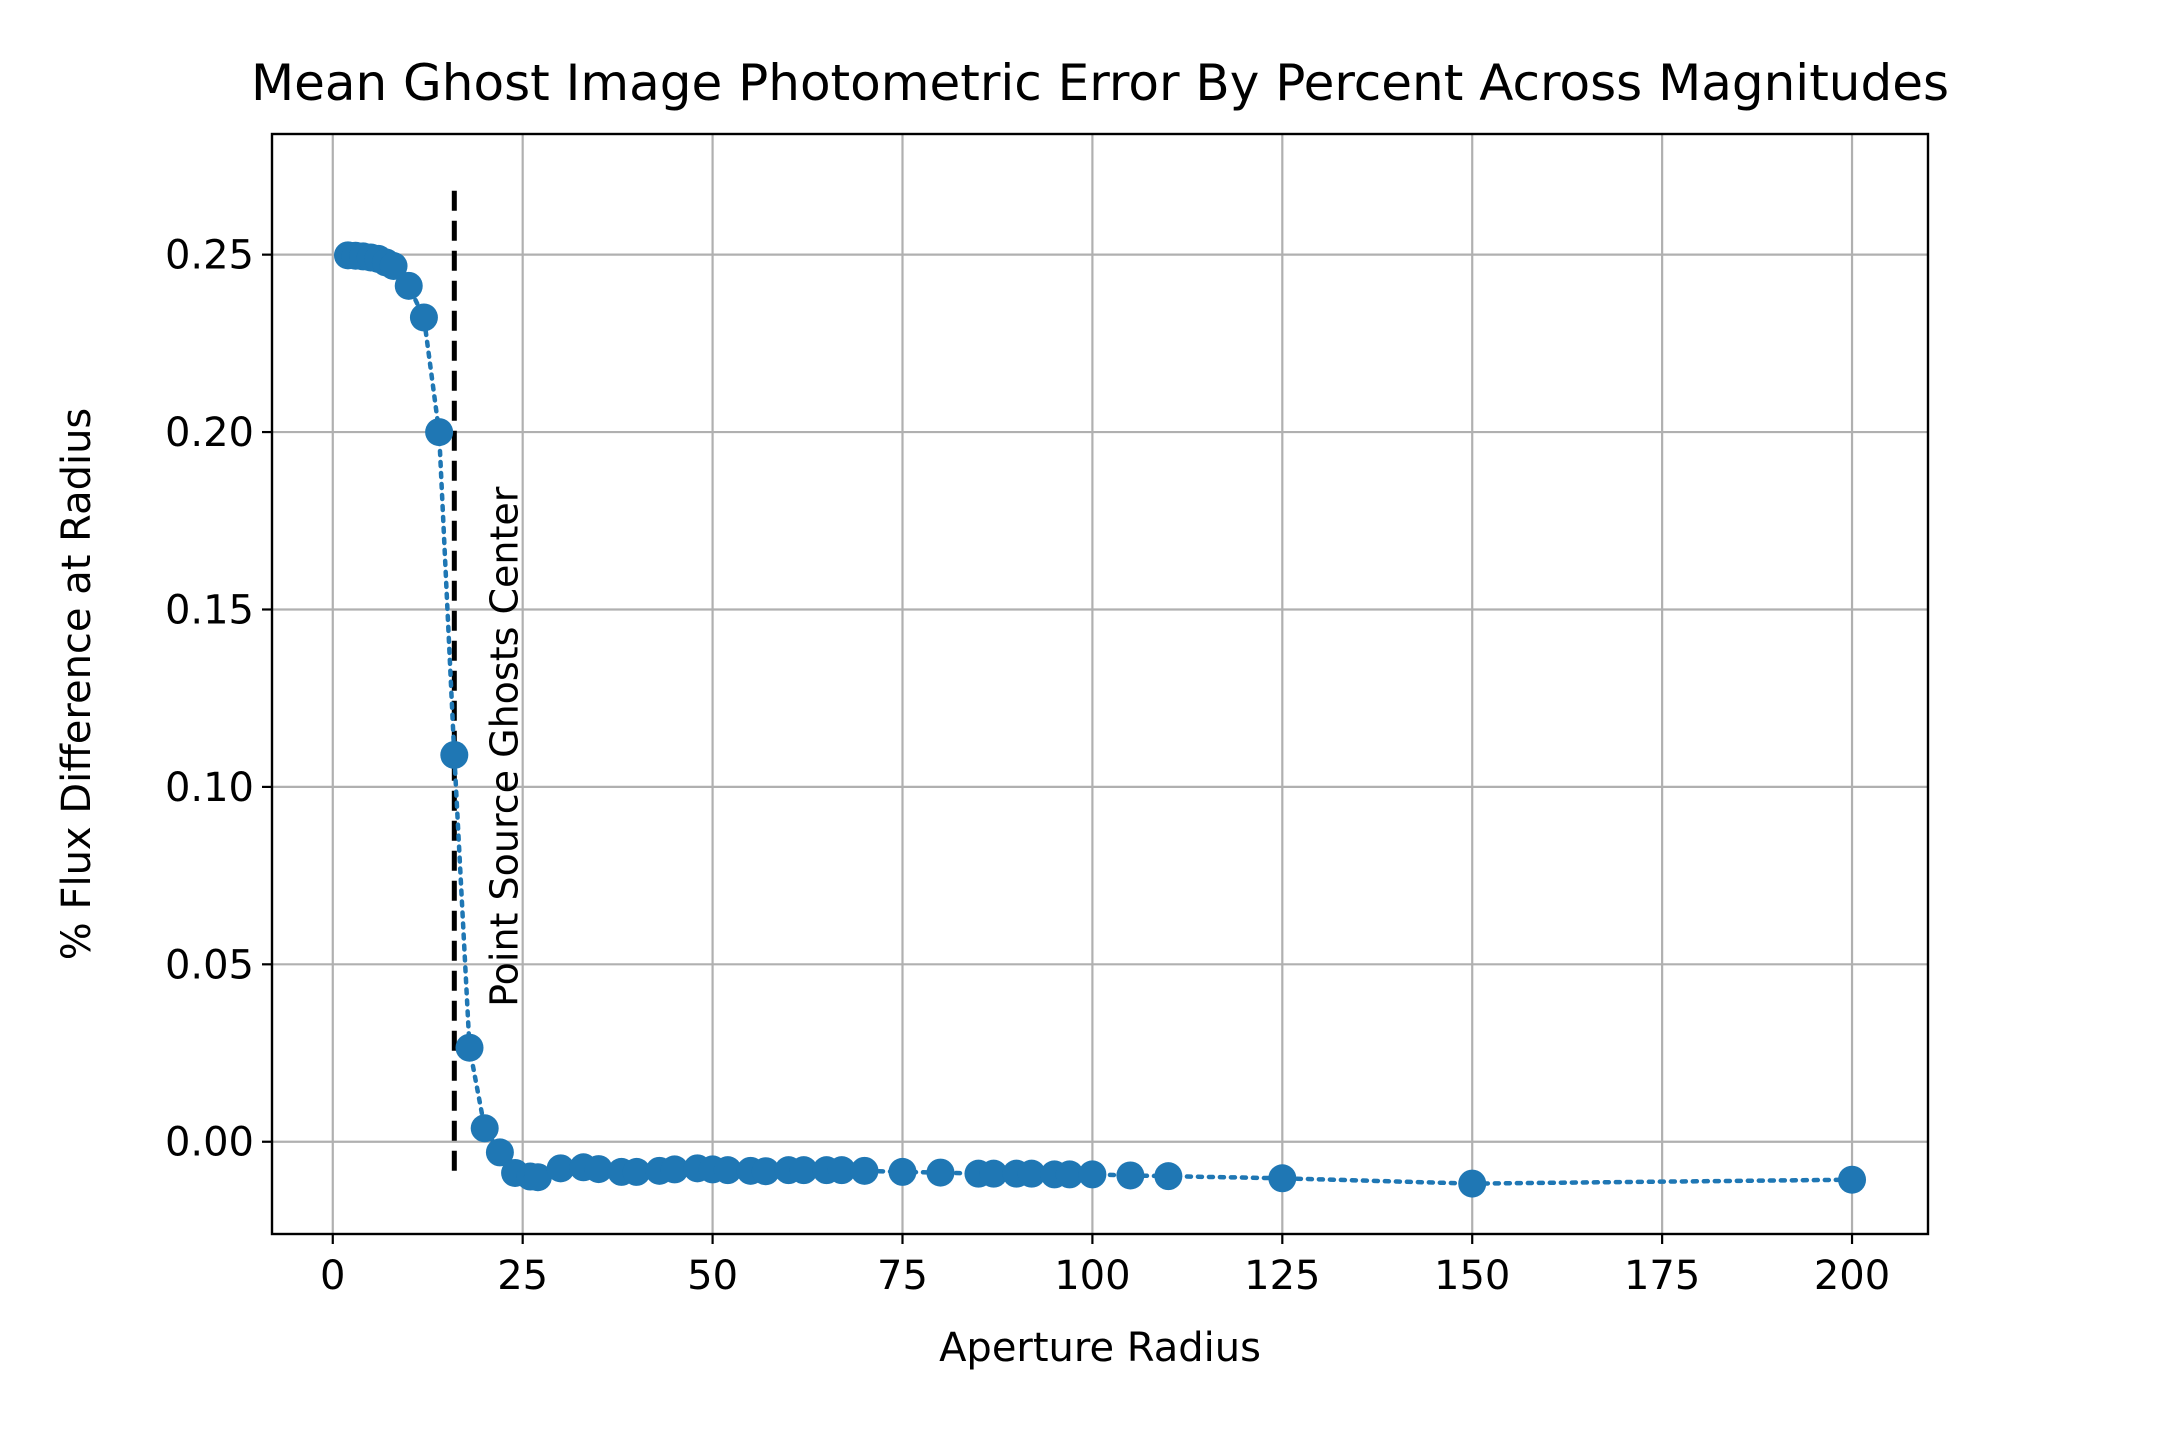 This screenshot has height=1440, width=2160. Describe the element at coordinates (332, 1276) in the screenshot. I see `x-tick-label: 0` at that location.